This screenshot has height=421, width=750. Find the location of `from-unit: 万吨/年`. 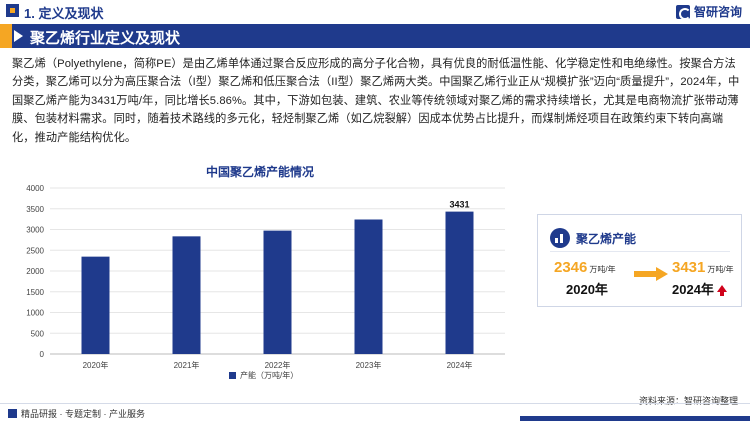

from-unit: 万吨/年 is located at coordinates (602, 269).